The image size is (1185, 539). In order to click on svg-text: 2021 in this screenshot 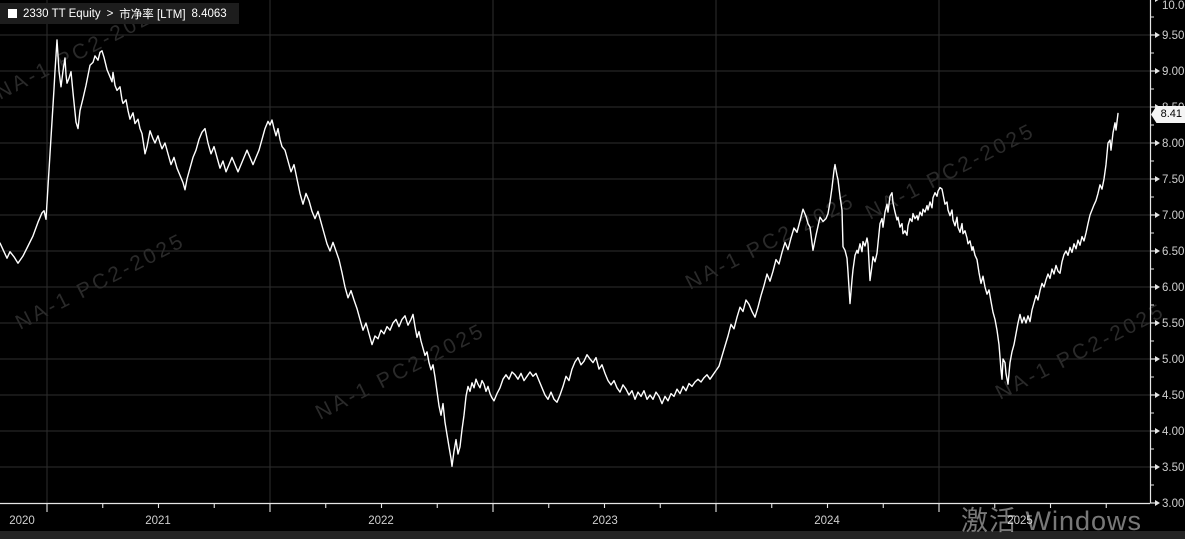, I will do `click(158, 521)`.